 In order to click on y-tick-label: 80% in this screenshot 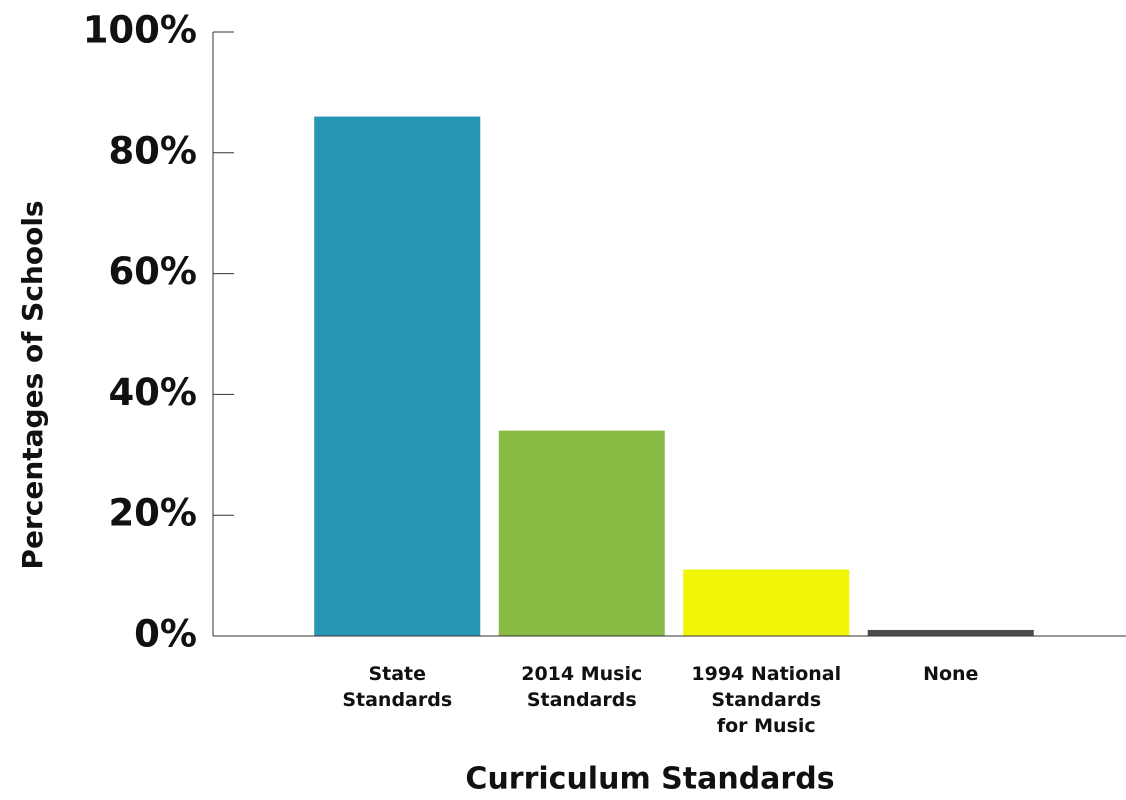, I will do `click(152, 150)`.